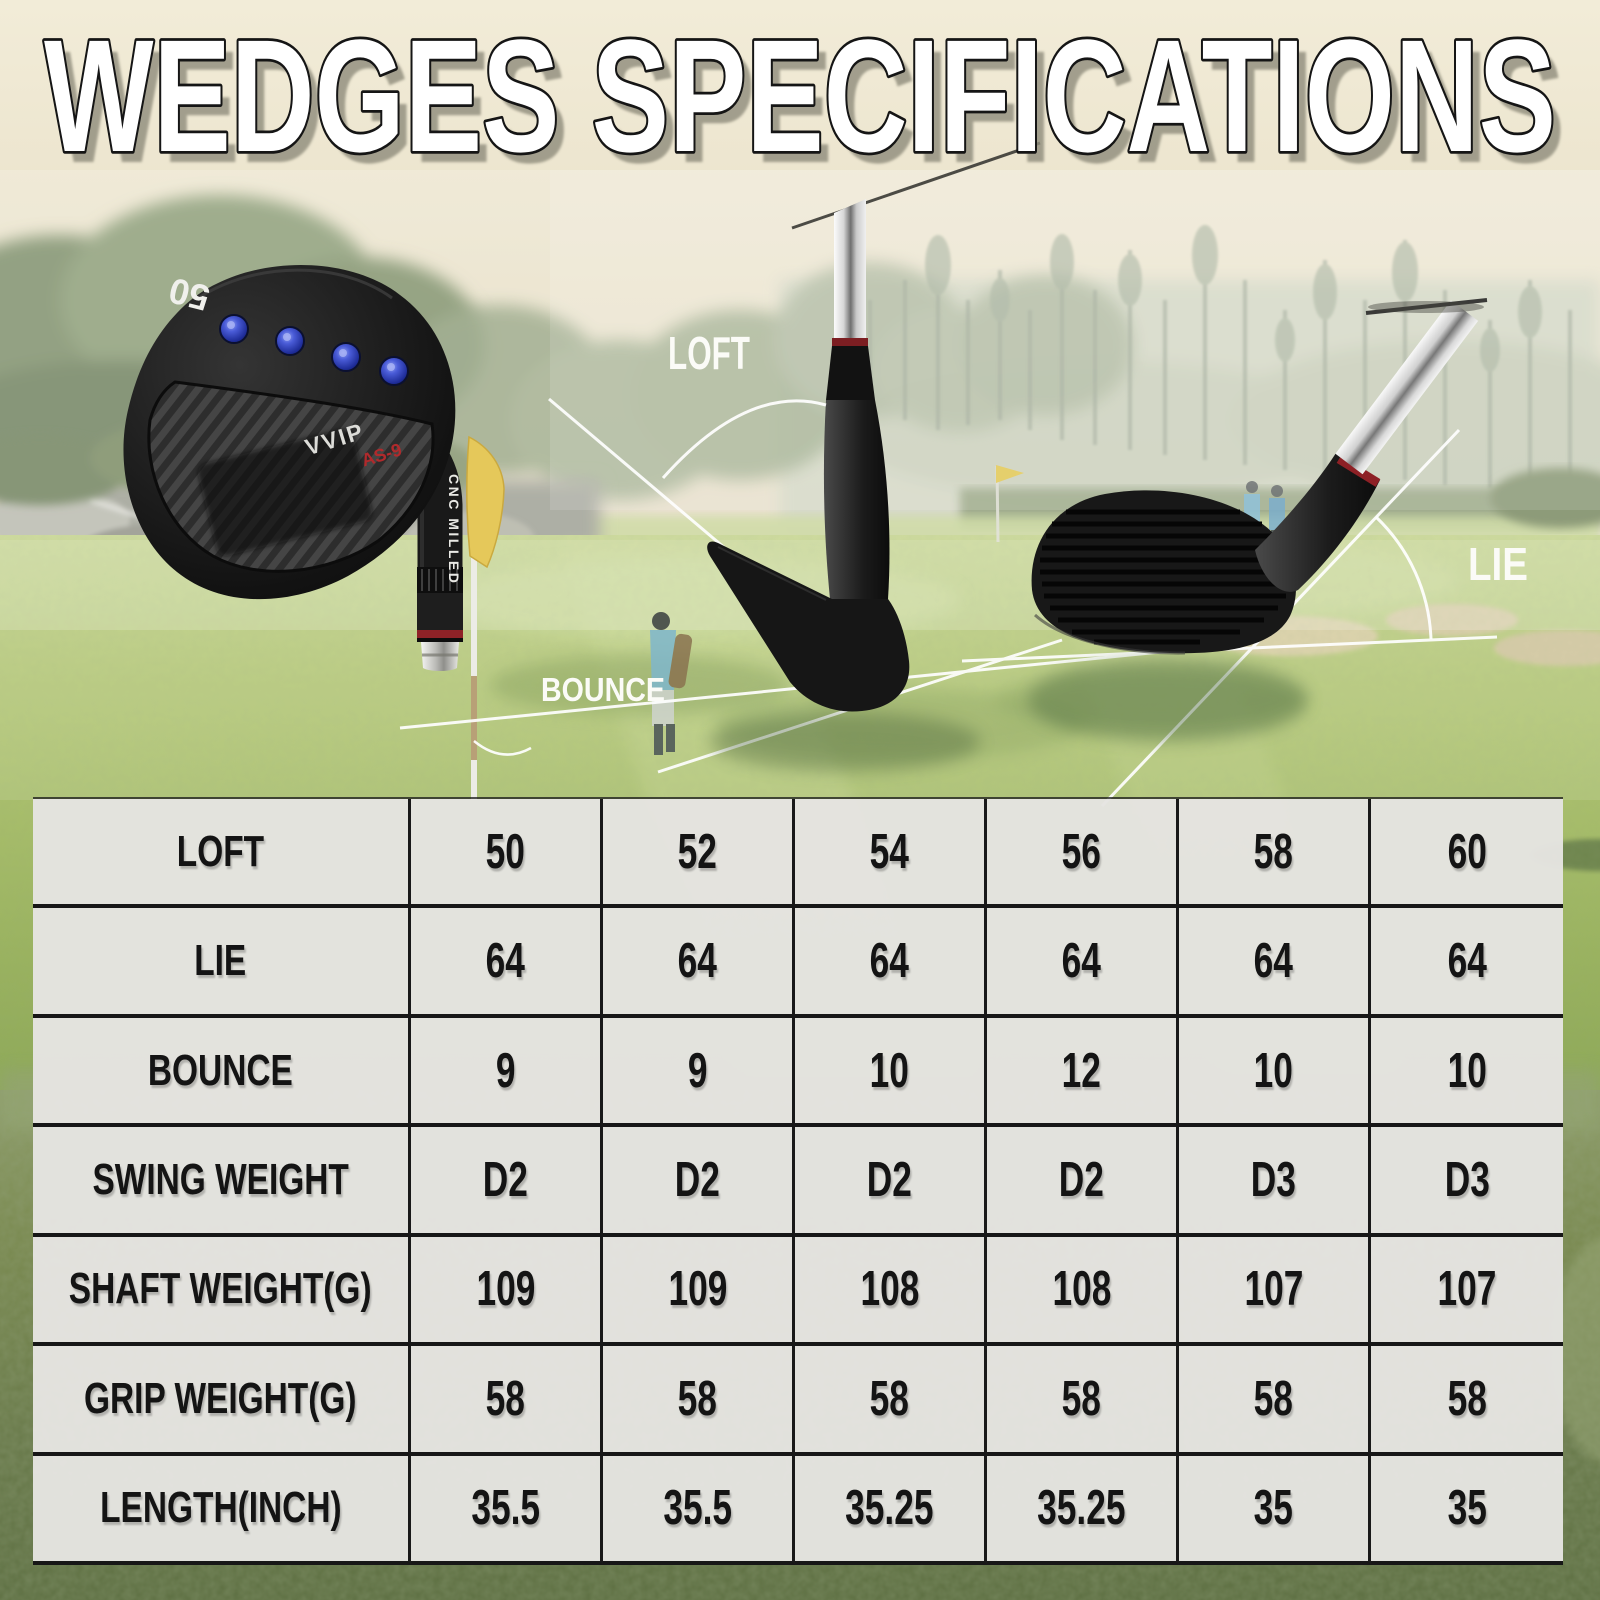 The width and height of the screenshot is (1600, 1600). I want to click on spec-row-label: GRIP WEIGHT(G), so click(222, 1401).